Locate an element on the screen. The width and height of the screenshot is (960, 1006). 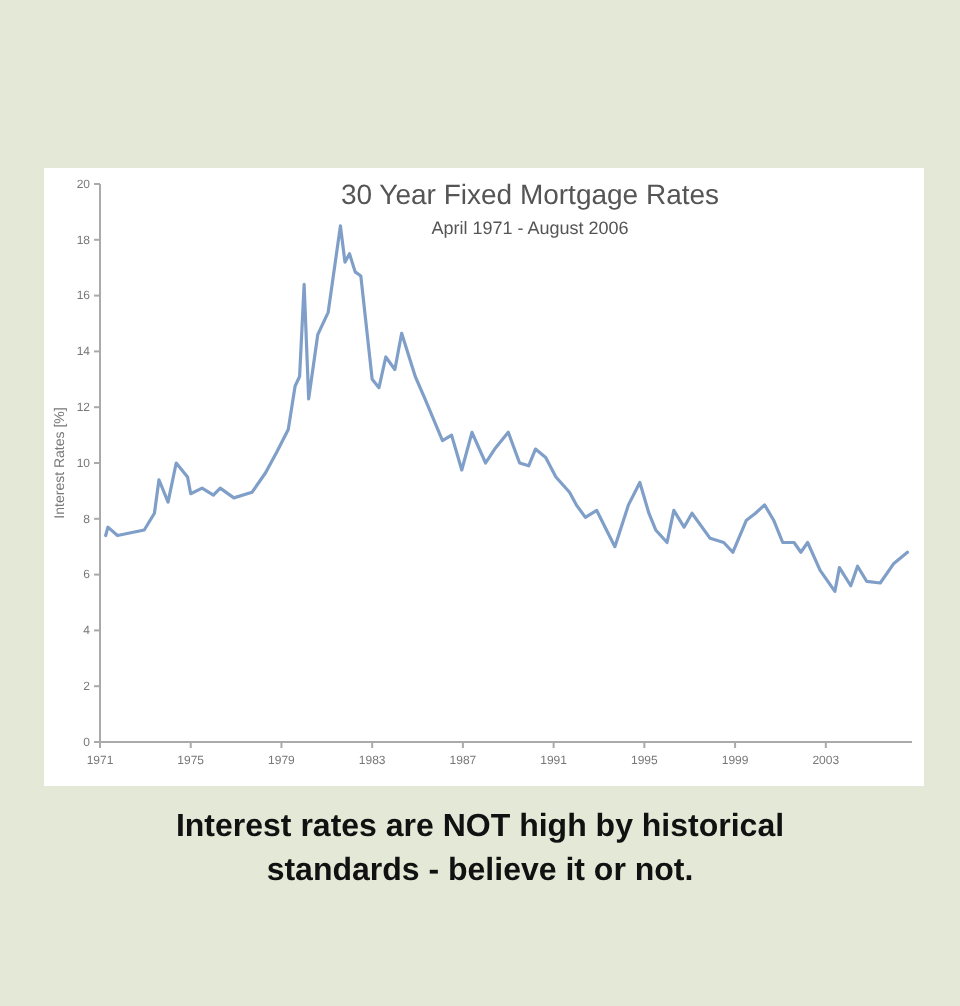
text: April 1971 - August 2006 is located at coordinates (530, 228).